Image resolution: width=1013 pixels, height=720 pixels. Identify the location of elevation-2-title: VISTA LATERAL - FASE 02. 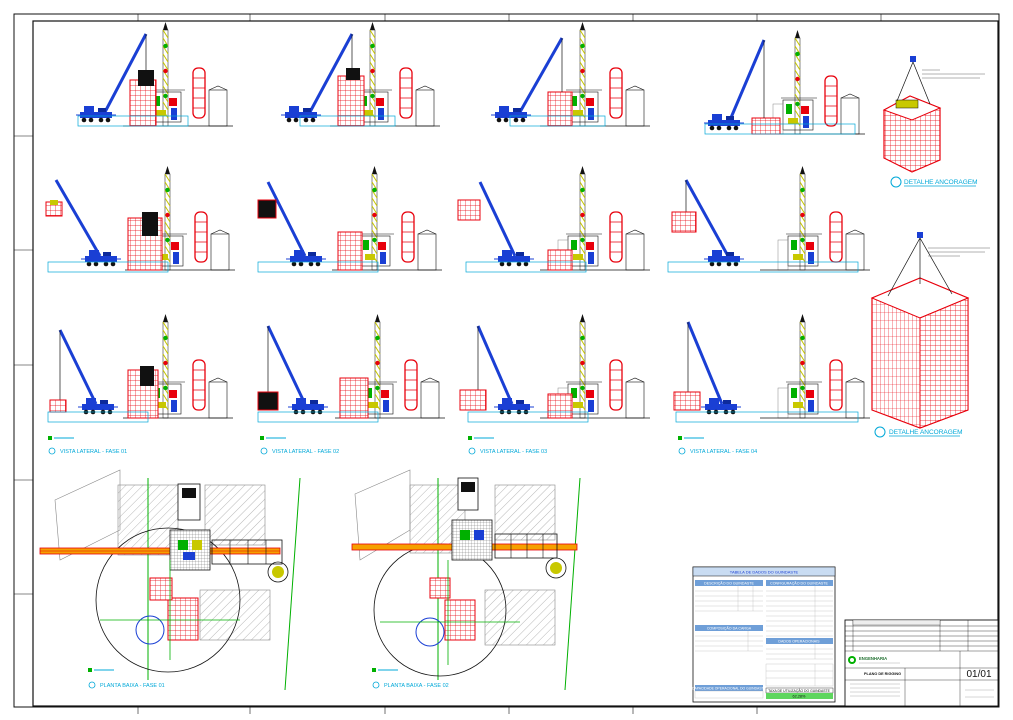
(305, 452).